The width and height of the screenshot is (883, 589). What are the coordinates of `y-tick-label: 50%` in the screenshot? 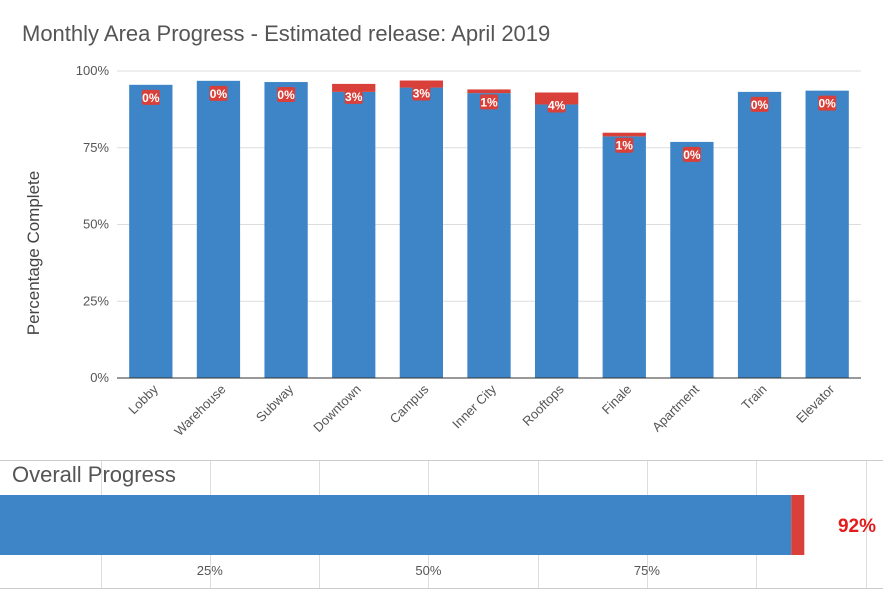 It's located at (96, 224).